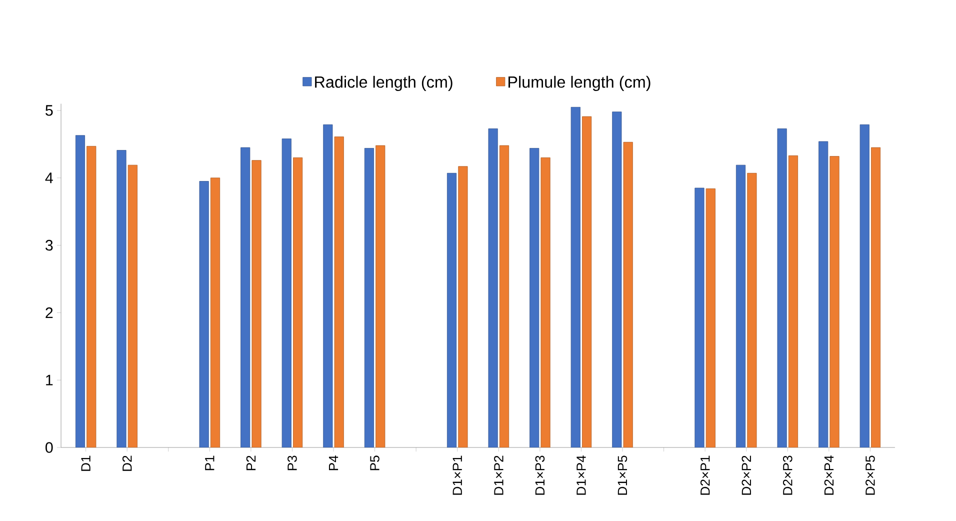  What do you see at coordinates (49, 380) in the screenshot?
I see `y-tick-label: 1` at bounding box center [49, 380].